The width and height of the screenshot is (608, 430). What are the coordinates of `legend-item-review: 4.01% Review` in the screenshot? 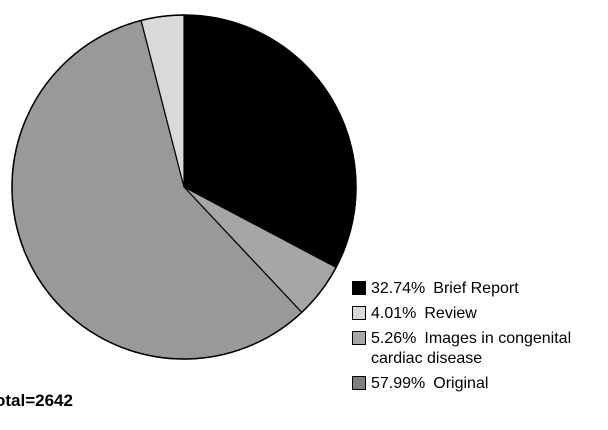 It's located at (478, 314).